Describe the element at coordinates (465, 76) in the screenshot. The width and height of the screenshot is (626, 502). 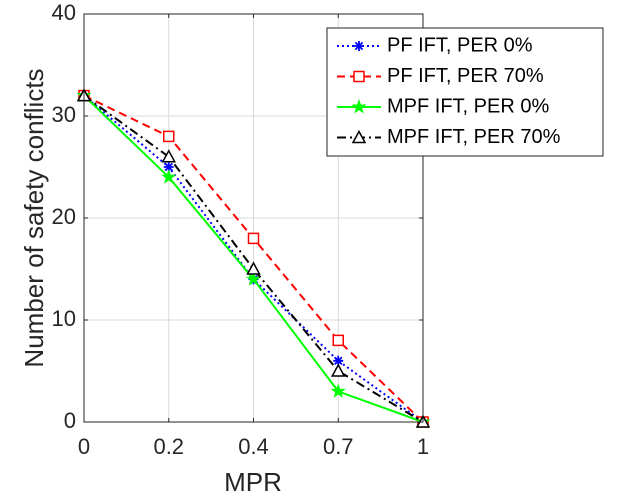
I see `legend-label: PF IFT, PER 70%` at that location.